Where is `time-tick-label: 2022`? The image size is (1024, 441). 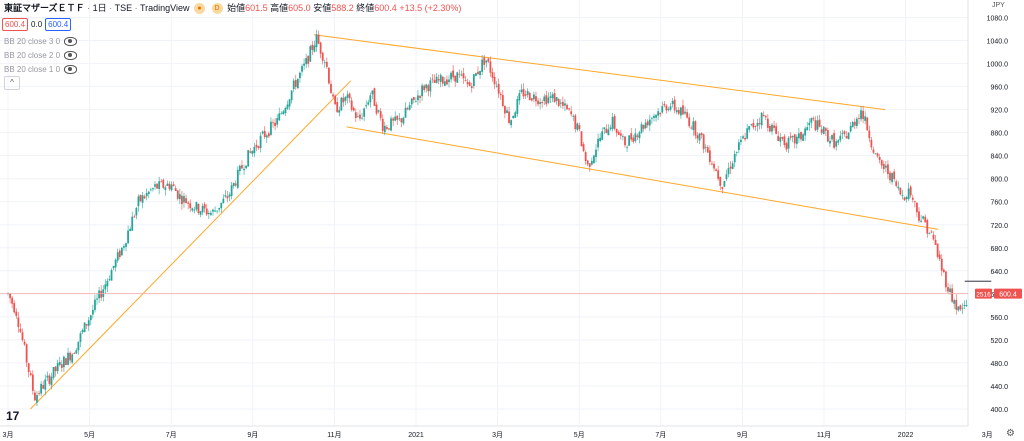 time-tick-label: 2022 is located at coordinates (906, 435).